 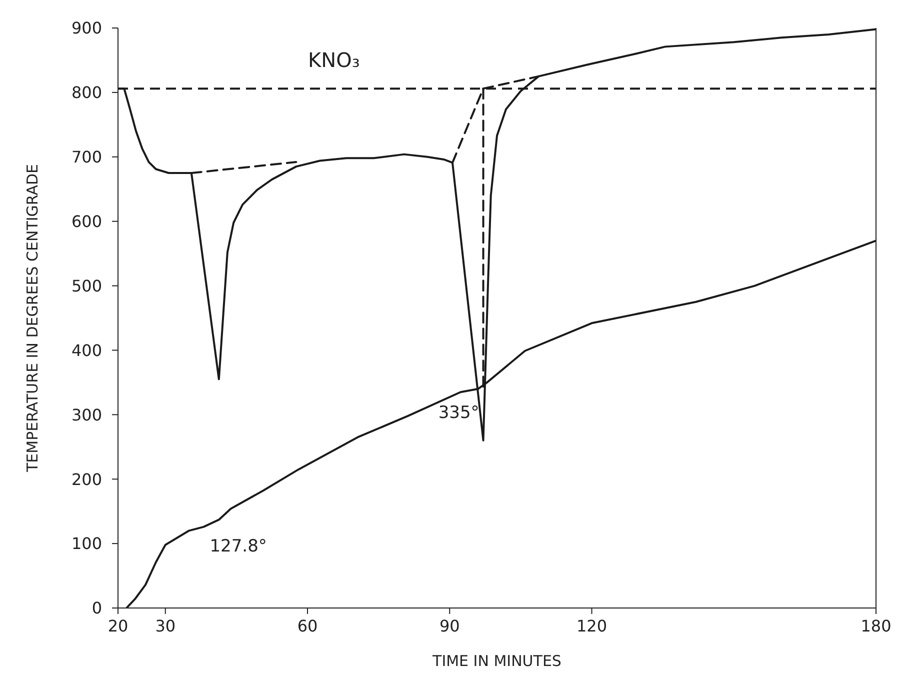 What do you see at coordinates (97, 608) in the screenshot?
I see `y-tick-label: 0` at bounding box center [97, 608].